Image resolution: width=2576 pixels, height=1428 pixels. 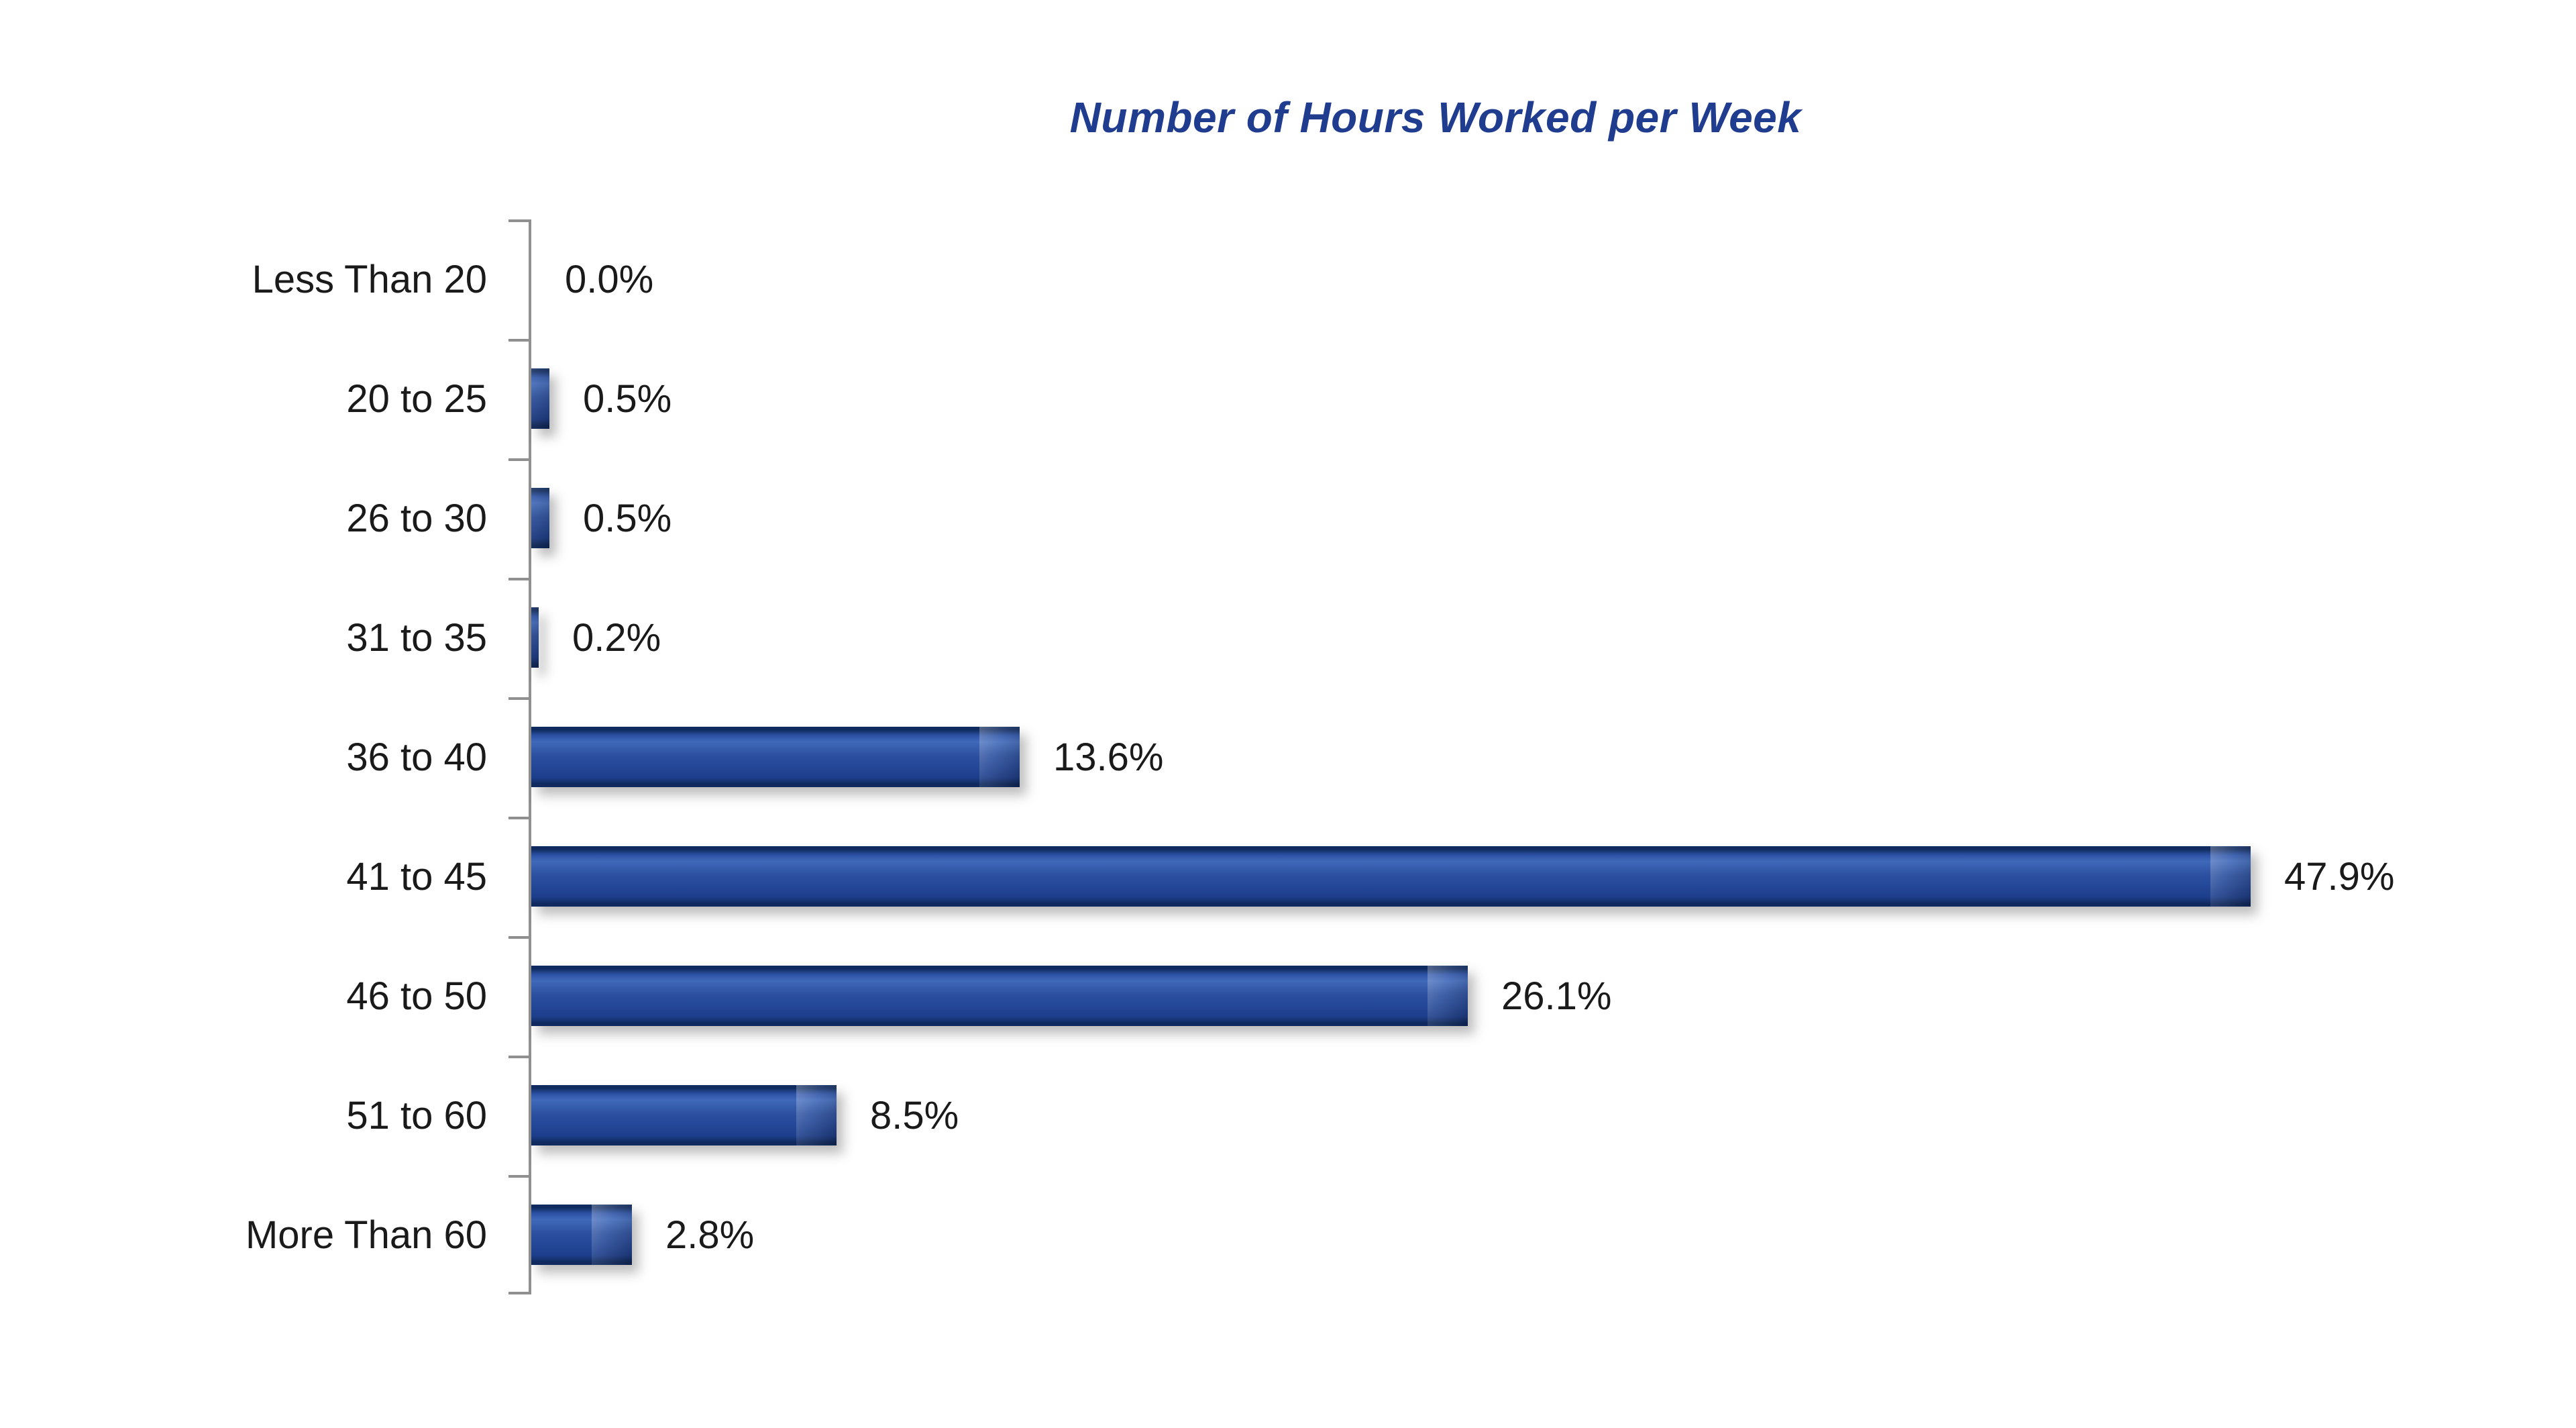 I want to click on value-label: 2.8%, so click(x=710, y=1235).